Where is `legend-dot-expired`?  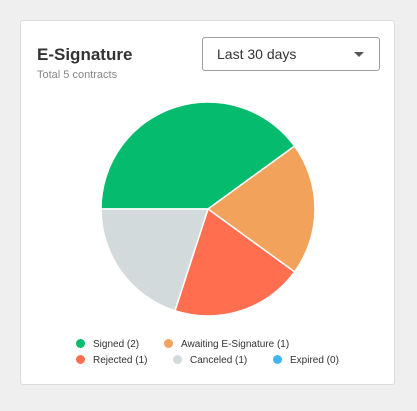
legend-dot-expired is located at coordinates (277, 359).